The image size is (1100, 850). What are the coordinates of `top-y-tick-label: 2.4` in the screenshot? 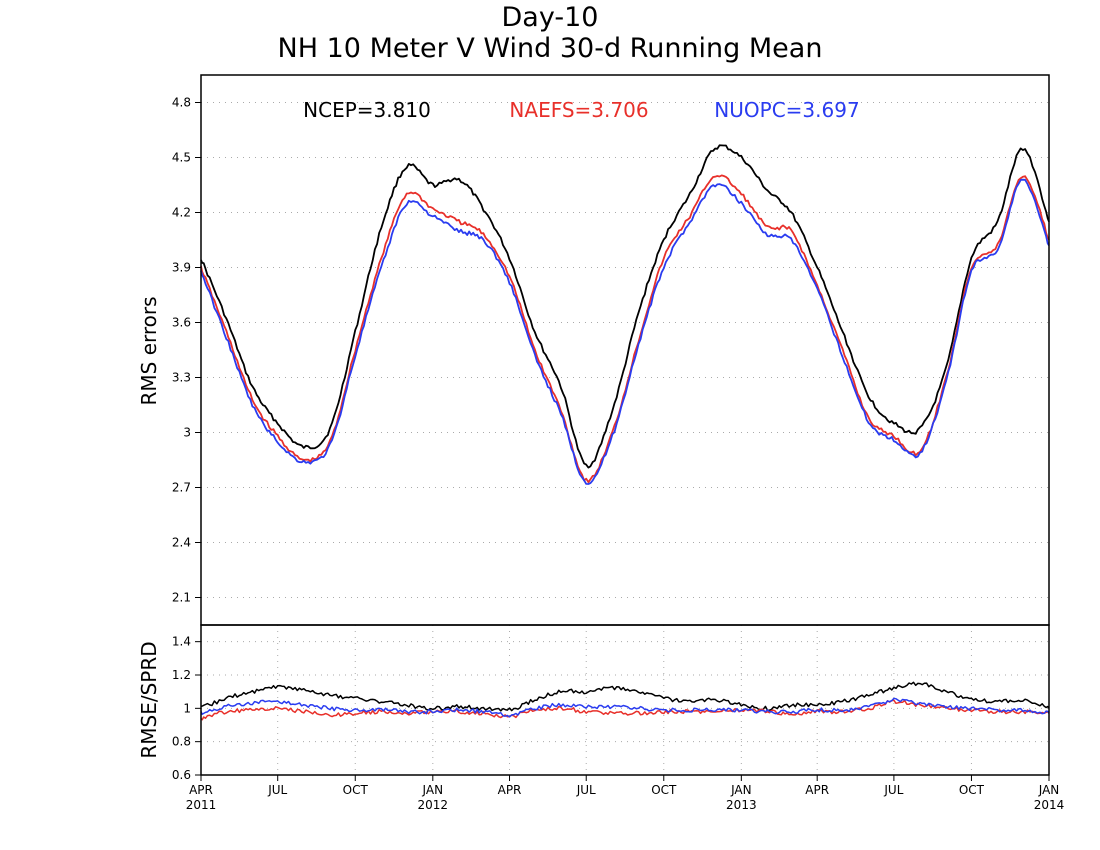 It's located at (181, 543).